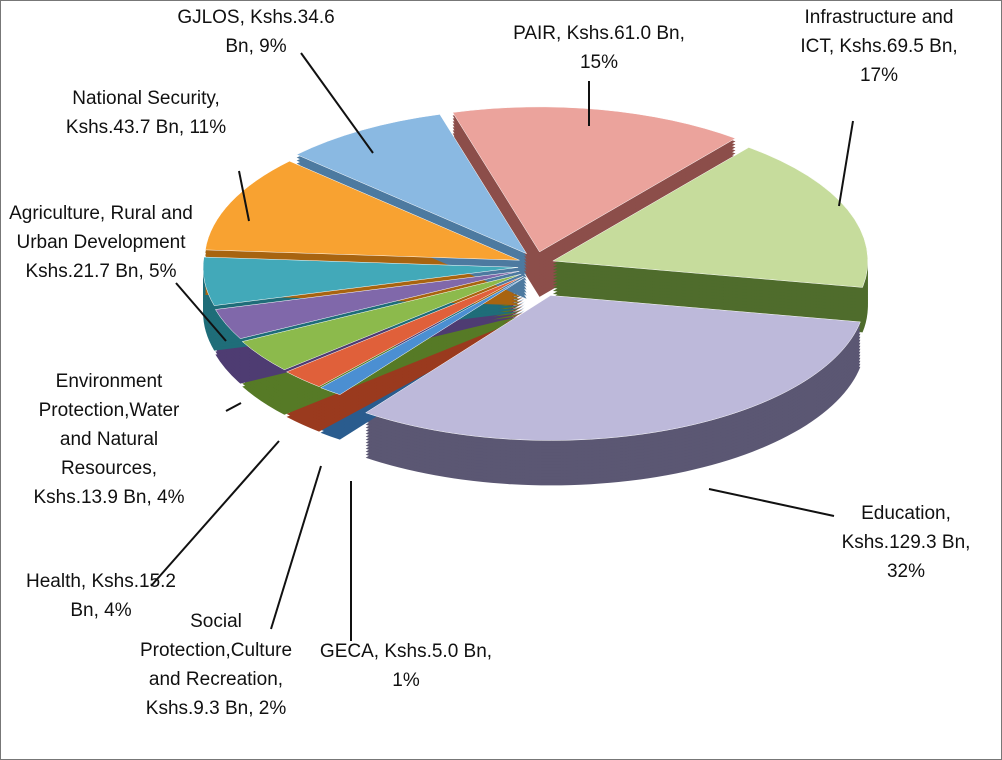 Image resolution: width=1002 pixels, height=760 pixels. What do you see at coordinates (256, 32) in the screenshot?
I see `data-label: GJLOS, Kshs.34.6 Bn, 9%` at bounding box center [256, 32].